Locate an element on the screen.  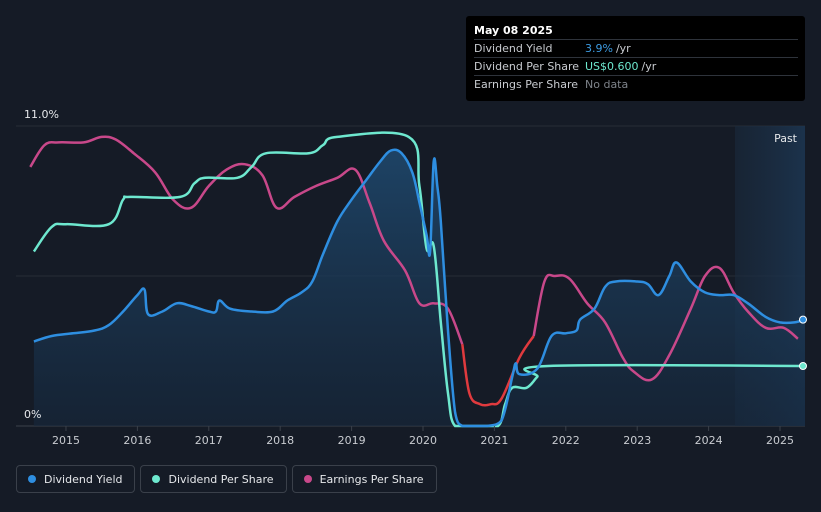
dividend-per-share-end-marker is located at coordinates (803, 366).